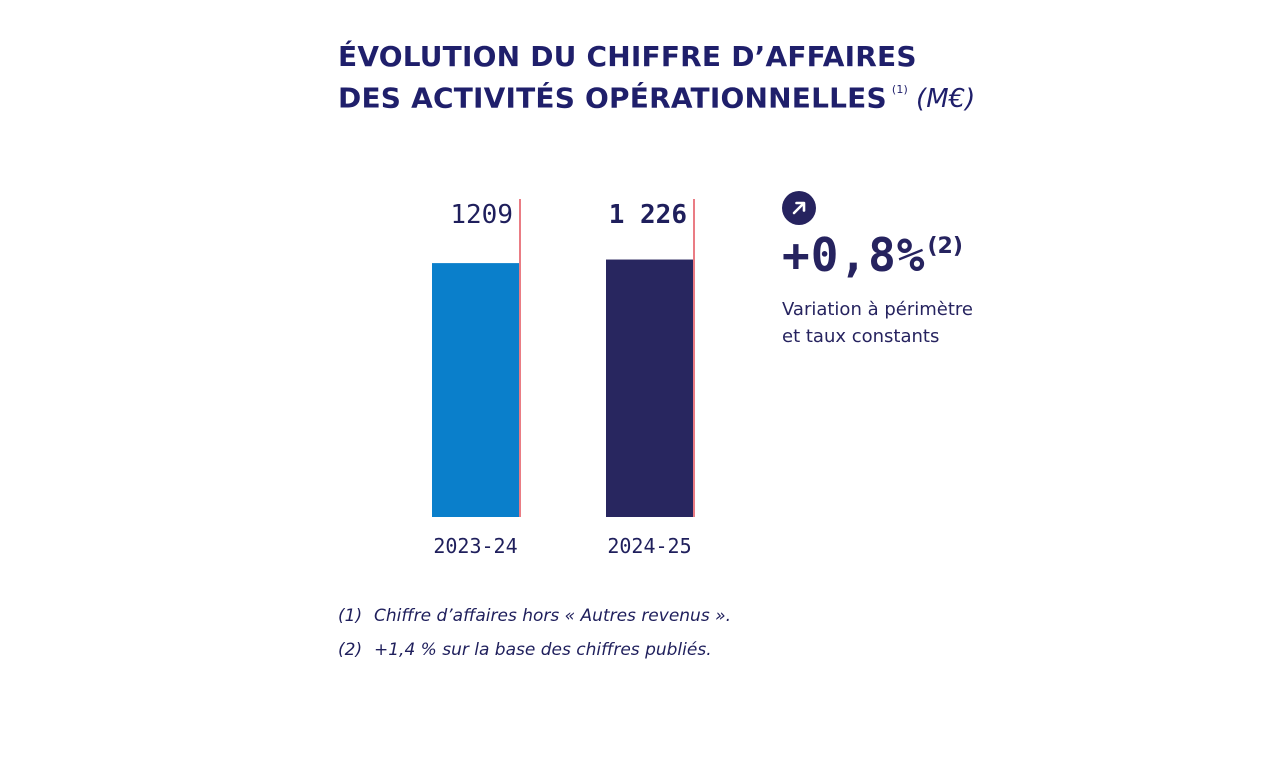 The width and height of the screenshot is (1280, 758). I want to click on title-line-2: DES ACTIVITÉS OPÉRATIONNELLES (1) (M€), so click(698, 96).